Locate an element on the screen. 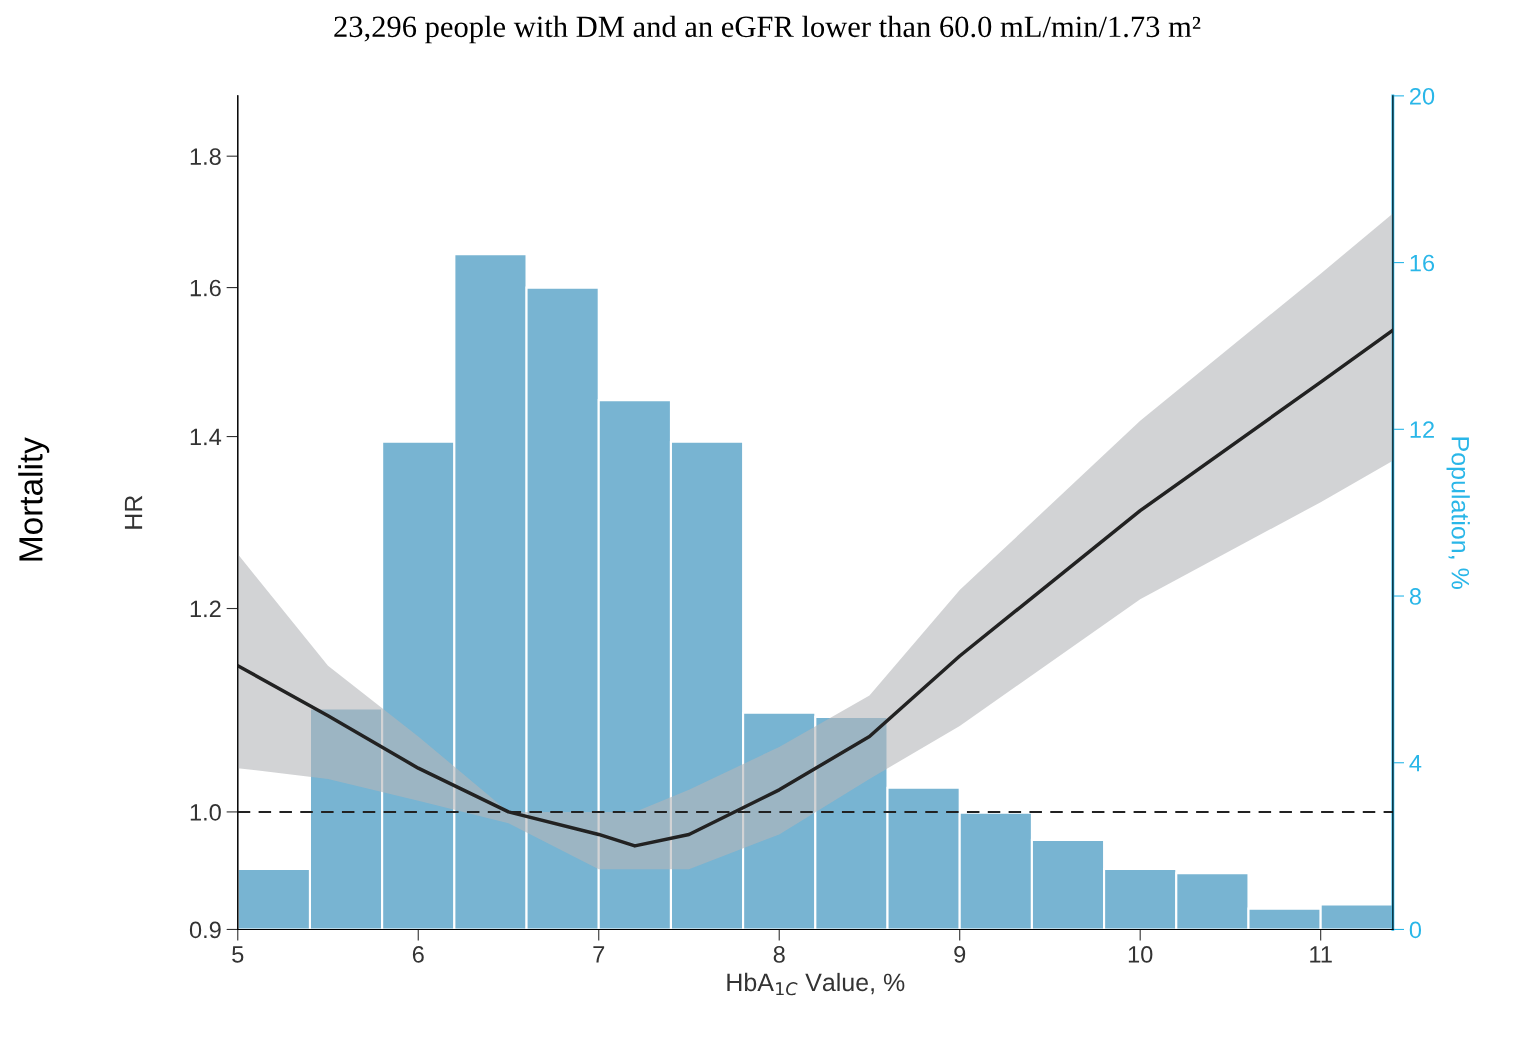 The width and height of the screenshot is (1534, 1042). y-tick-label: 1.2 is located at coordinates (205, 609).